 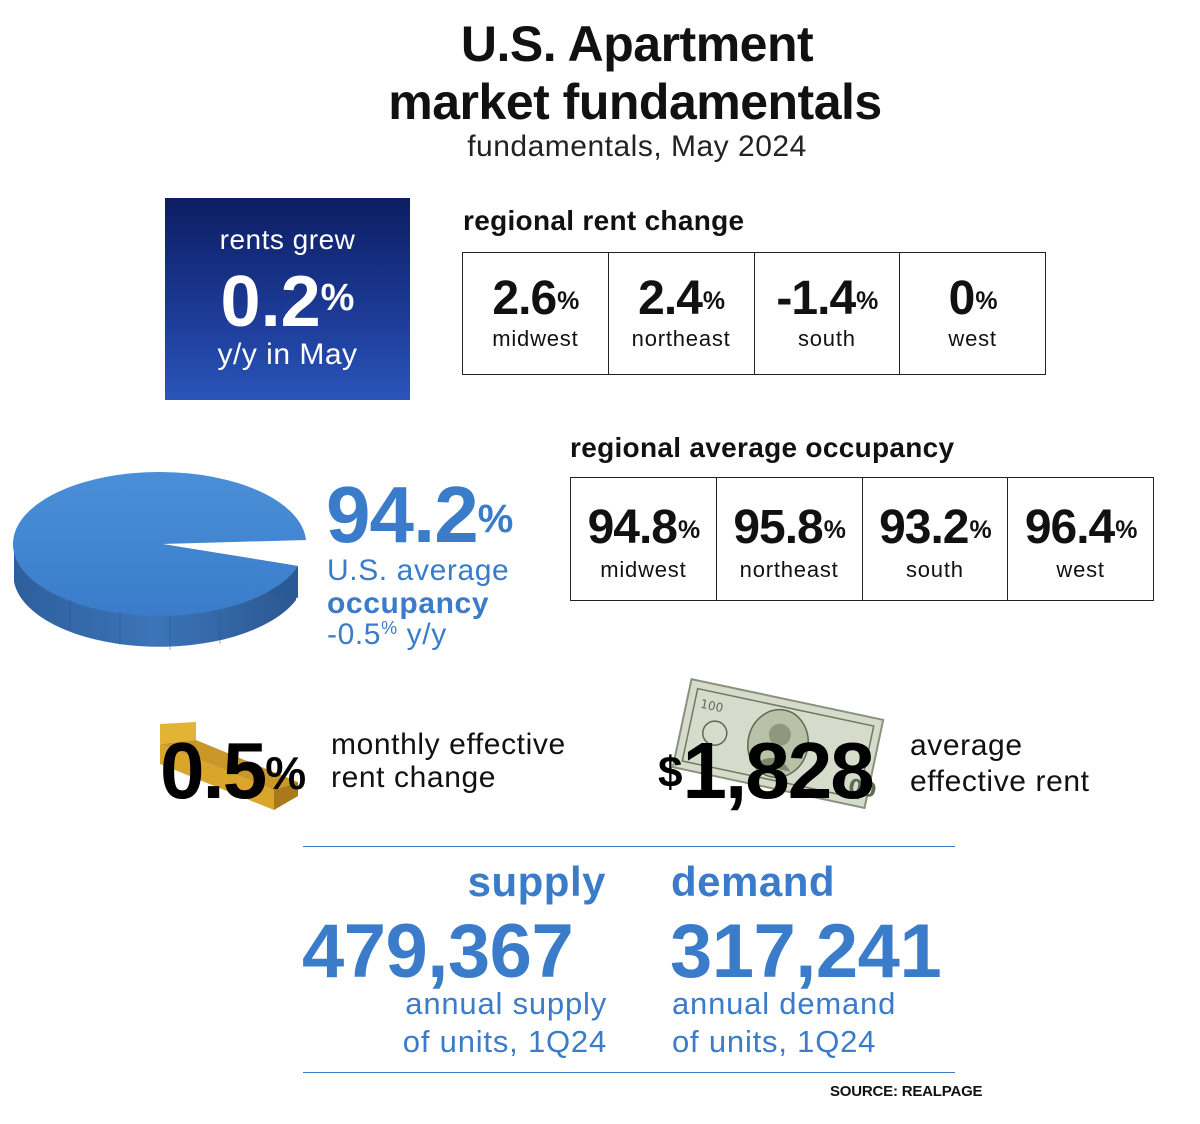 I want to click on average-rent-label: average effective rent, so click(x=1000, y=763).